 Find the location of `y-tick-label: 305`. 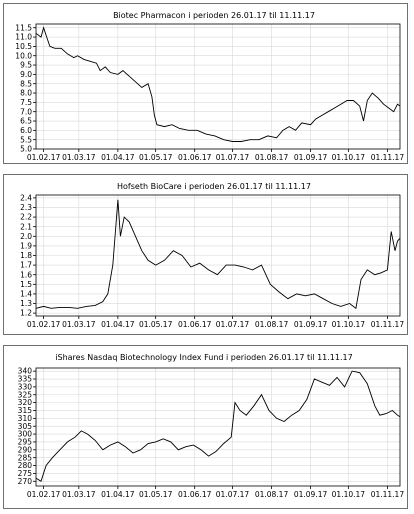

y-tick-label: 305 is located at coordinates (25, 426).